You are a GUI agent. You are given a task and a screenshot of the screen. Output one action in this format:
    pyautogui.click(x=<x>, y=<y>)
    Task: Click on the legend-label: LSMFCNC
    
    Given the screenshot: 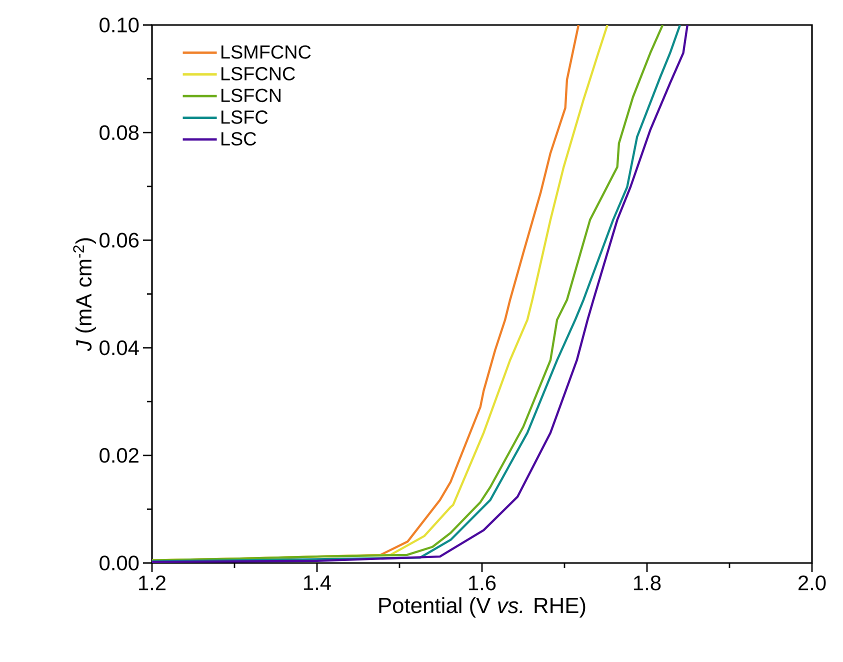 What is the action you would take?
    pyautogui.click(x=266, y=52)
    